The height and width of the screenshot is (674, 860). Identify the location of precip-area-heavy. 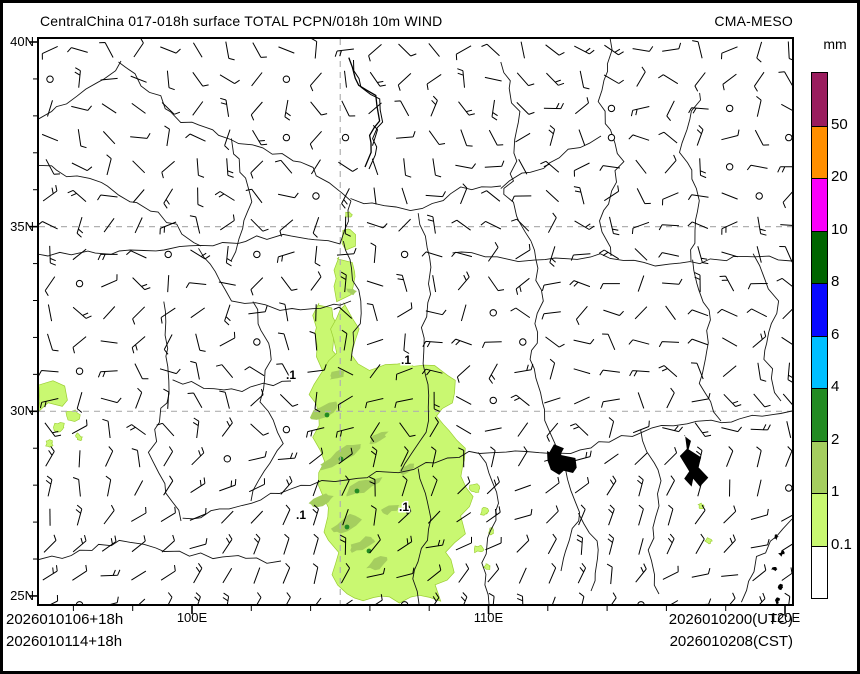
(357, 491).